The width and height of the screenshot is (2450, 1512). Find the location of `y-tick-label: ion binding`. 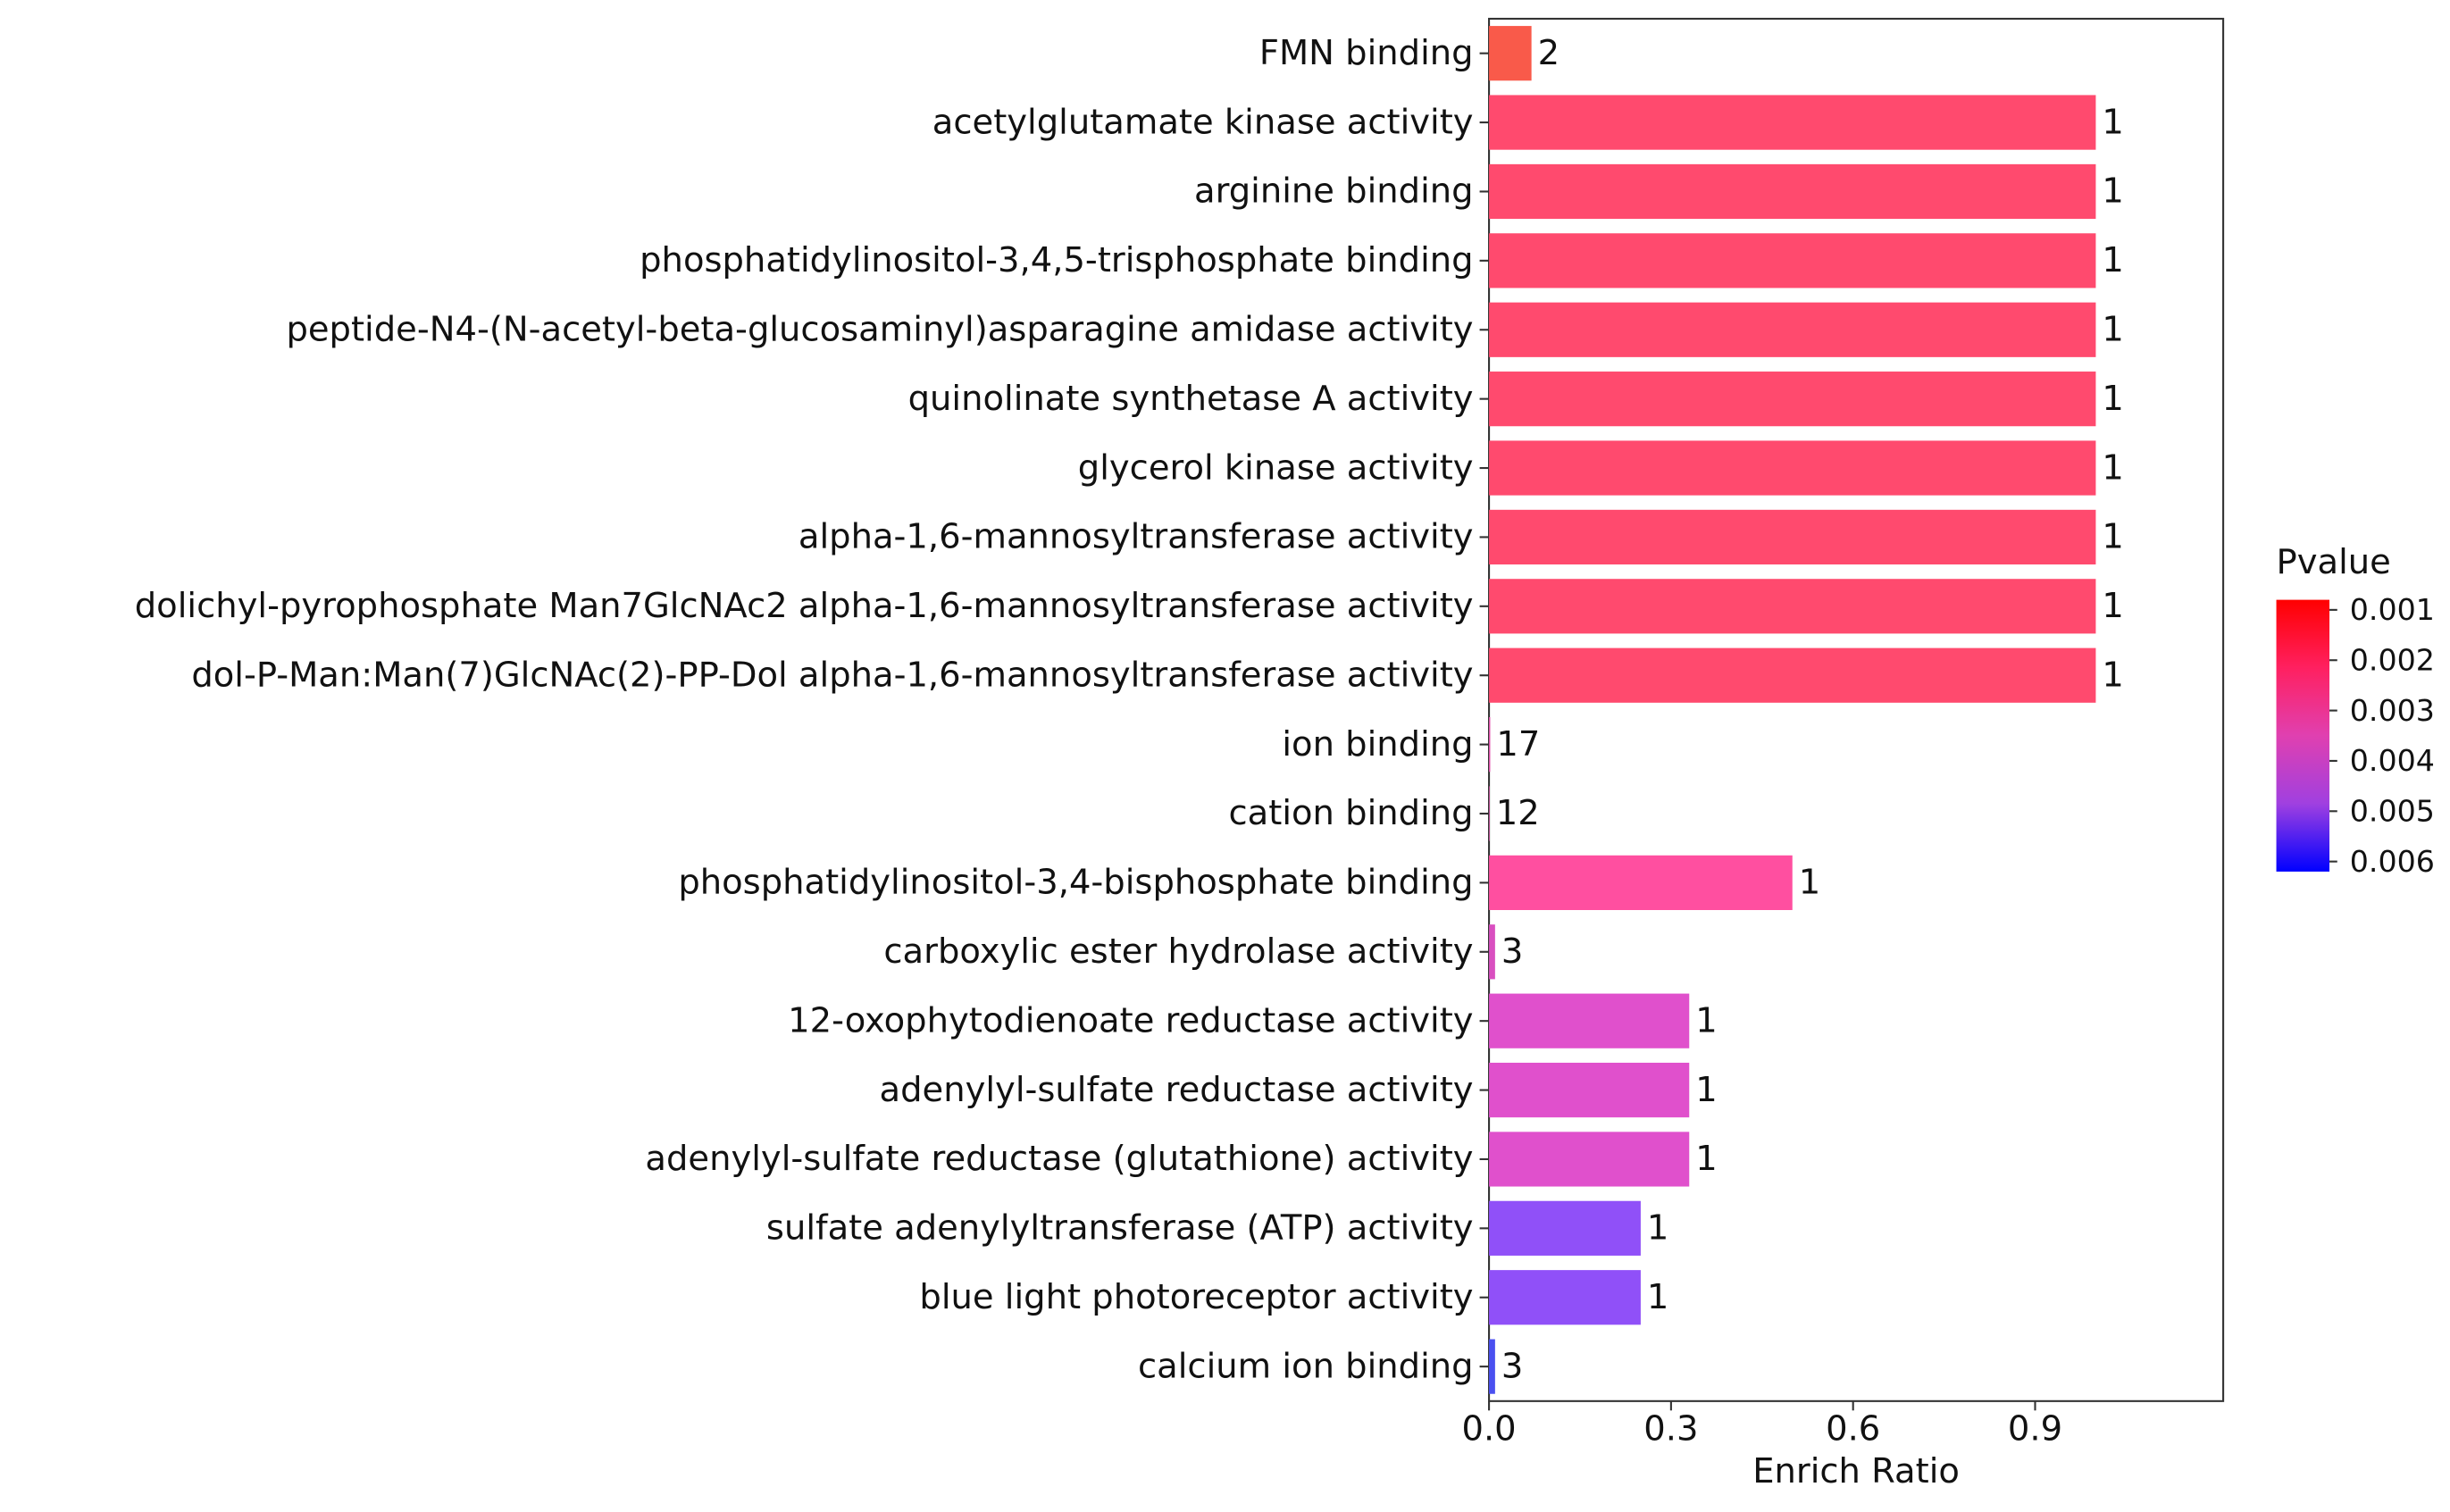

y-tick-label: ion binding is located at coordinates (1377, 744).